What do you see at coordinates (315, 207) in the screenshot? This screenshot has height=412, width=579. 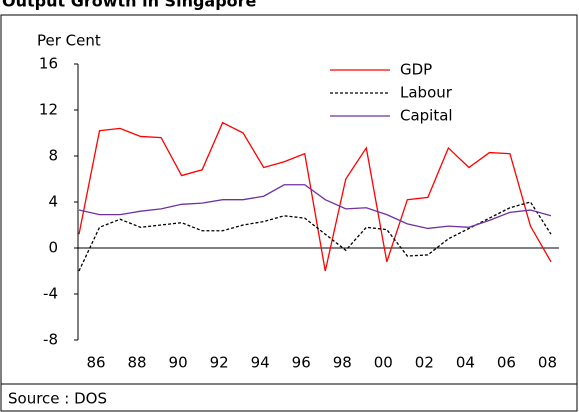 I see `data-line` at bounding box center [315, 207].